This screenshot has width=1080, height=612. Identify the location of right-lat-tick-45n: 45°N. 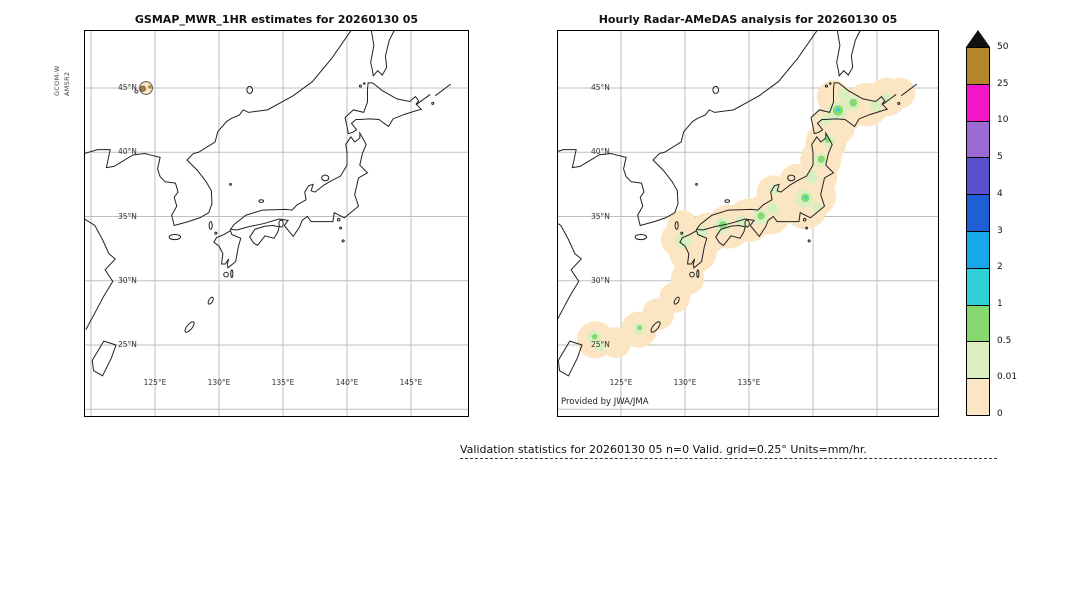
(600, 87).